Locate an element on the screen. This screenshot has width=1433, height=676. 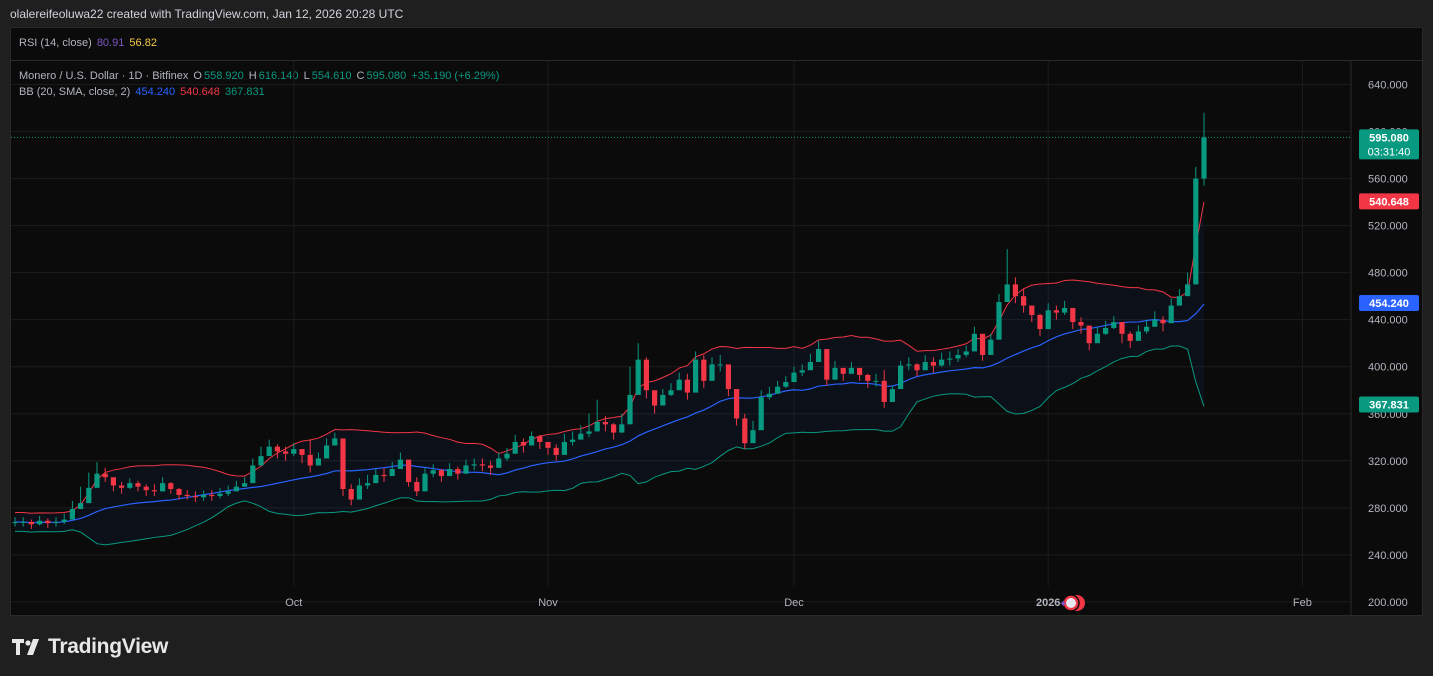
price-badges: 595.080 03:31:40 540.648 454.240 367.831 is located at coordinates (1389, 271).